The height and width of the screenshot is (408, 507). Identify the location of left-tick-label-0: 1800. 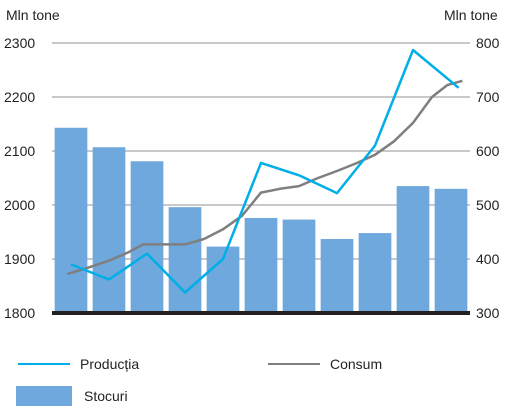
(19, 313).